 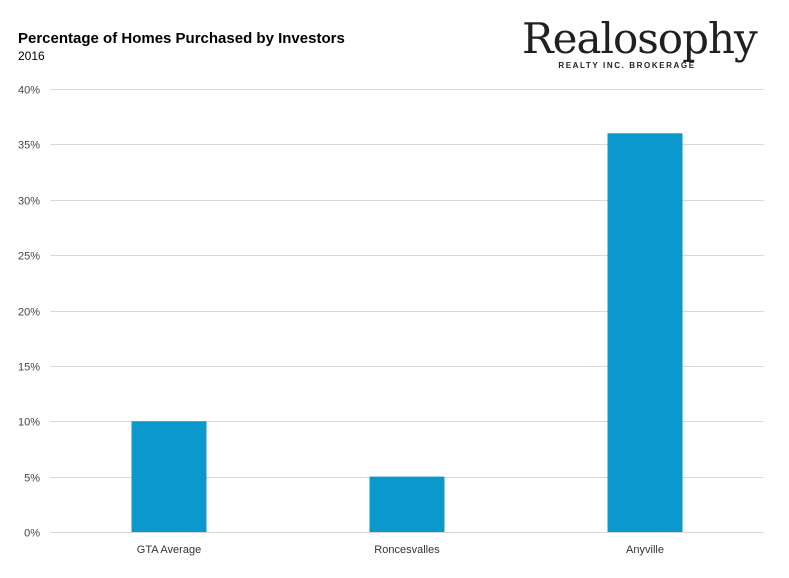 I want to click on y-axis-ticks: 0% 5% 10% 15% 20% 25% 30% 35% 40%, so click(x=29, y=312).